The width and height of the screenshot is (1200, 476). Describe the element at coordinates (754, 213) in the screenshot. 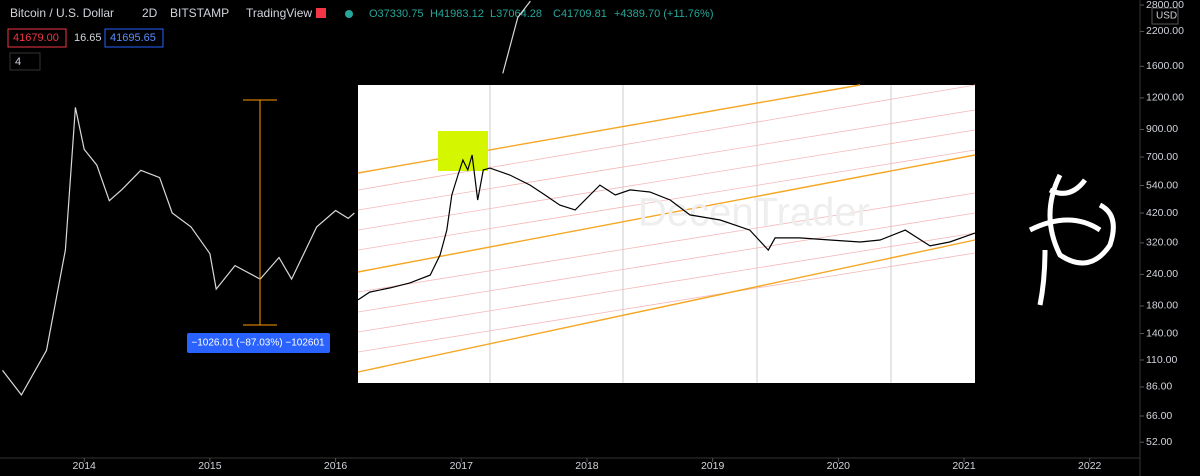

I see `watermark: DecenTrader` at that location.